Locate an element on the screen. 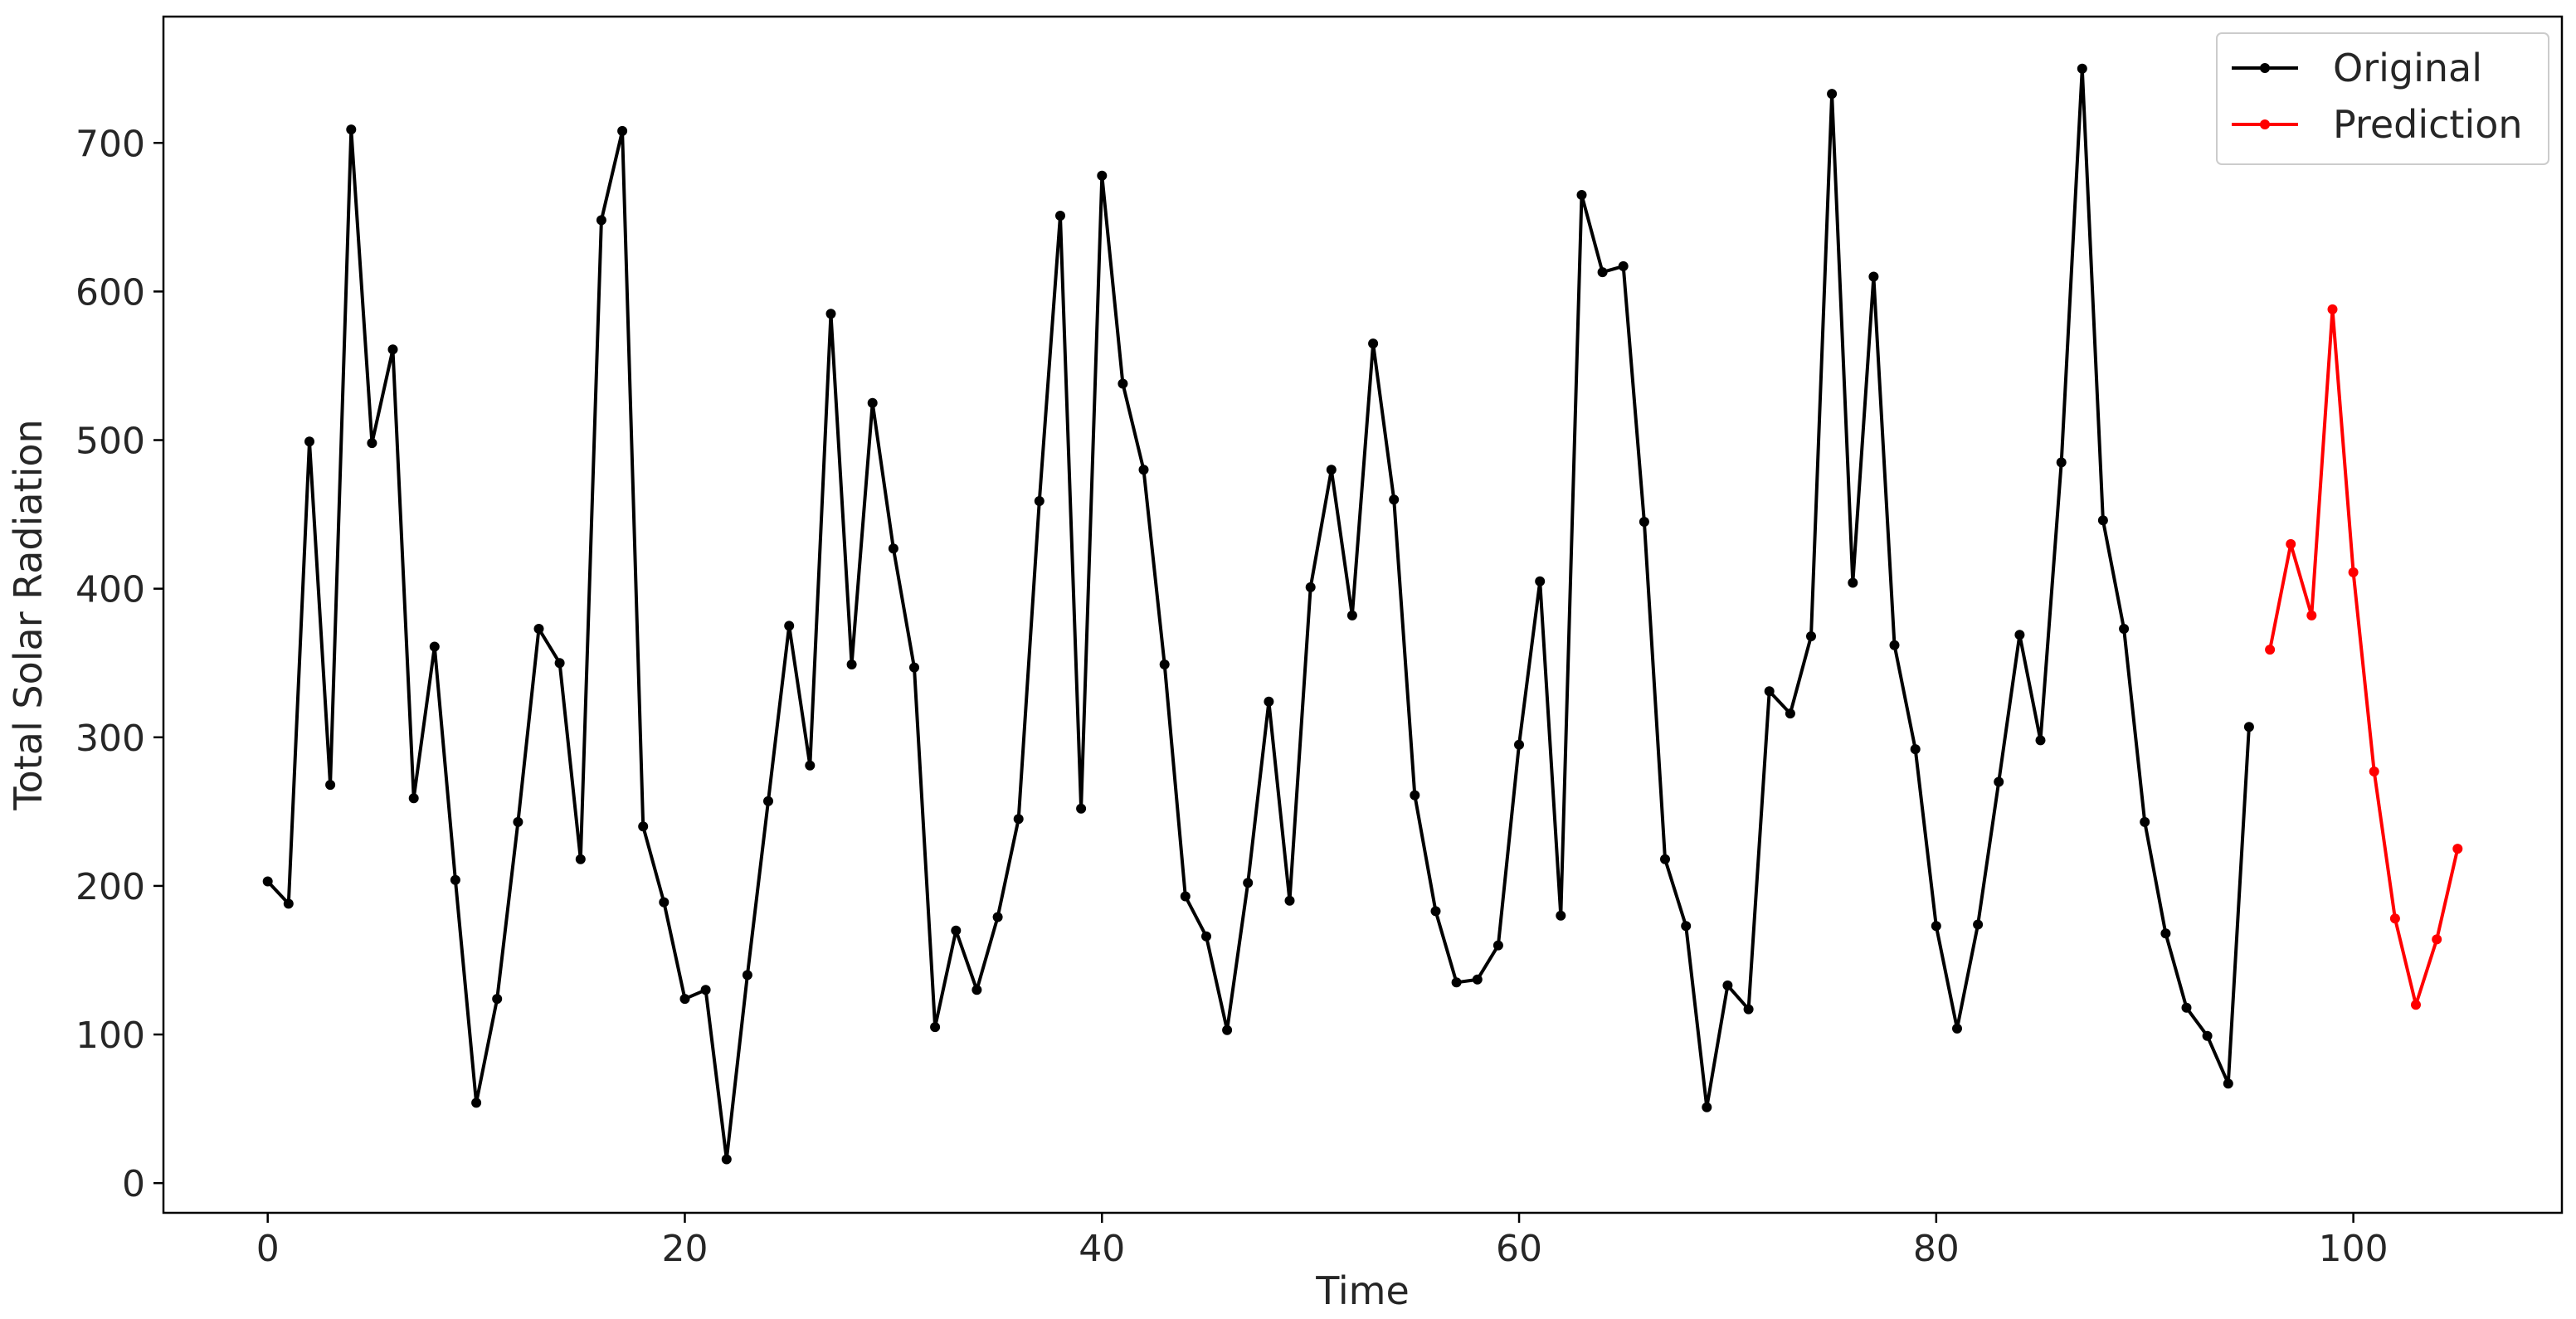  series-line-prediction is located at coordinates (2364, 657).